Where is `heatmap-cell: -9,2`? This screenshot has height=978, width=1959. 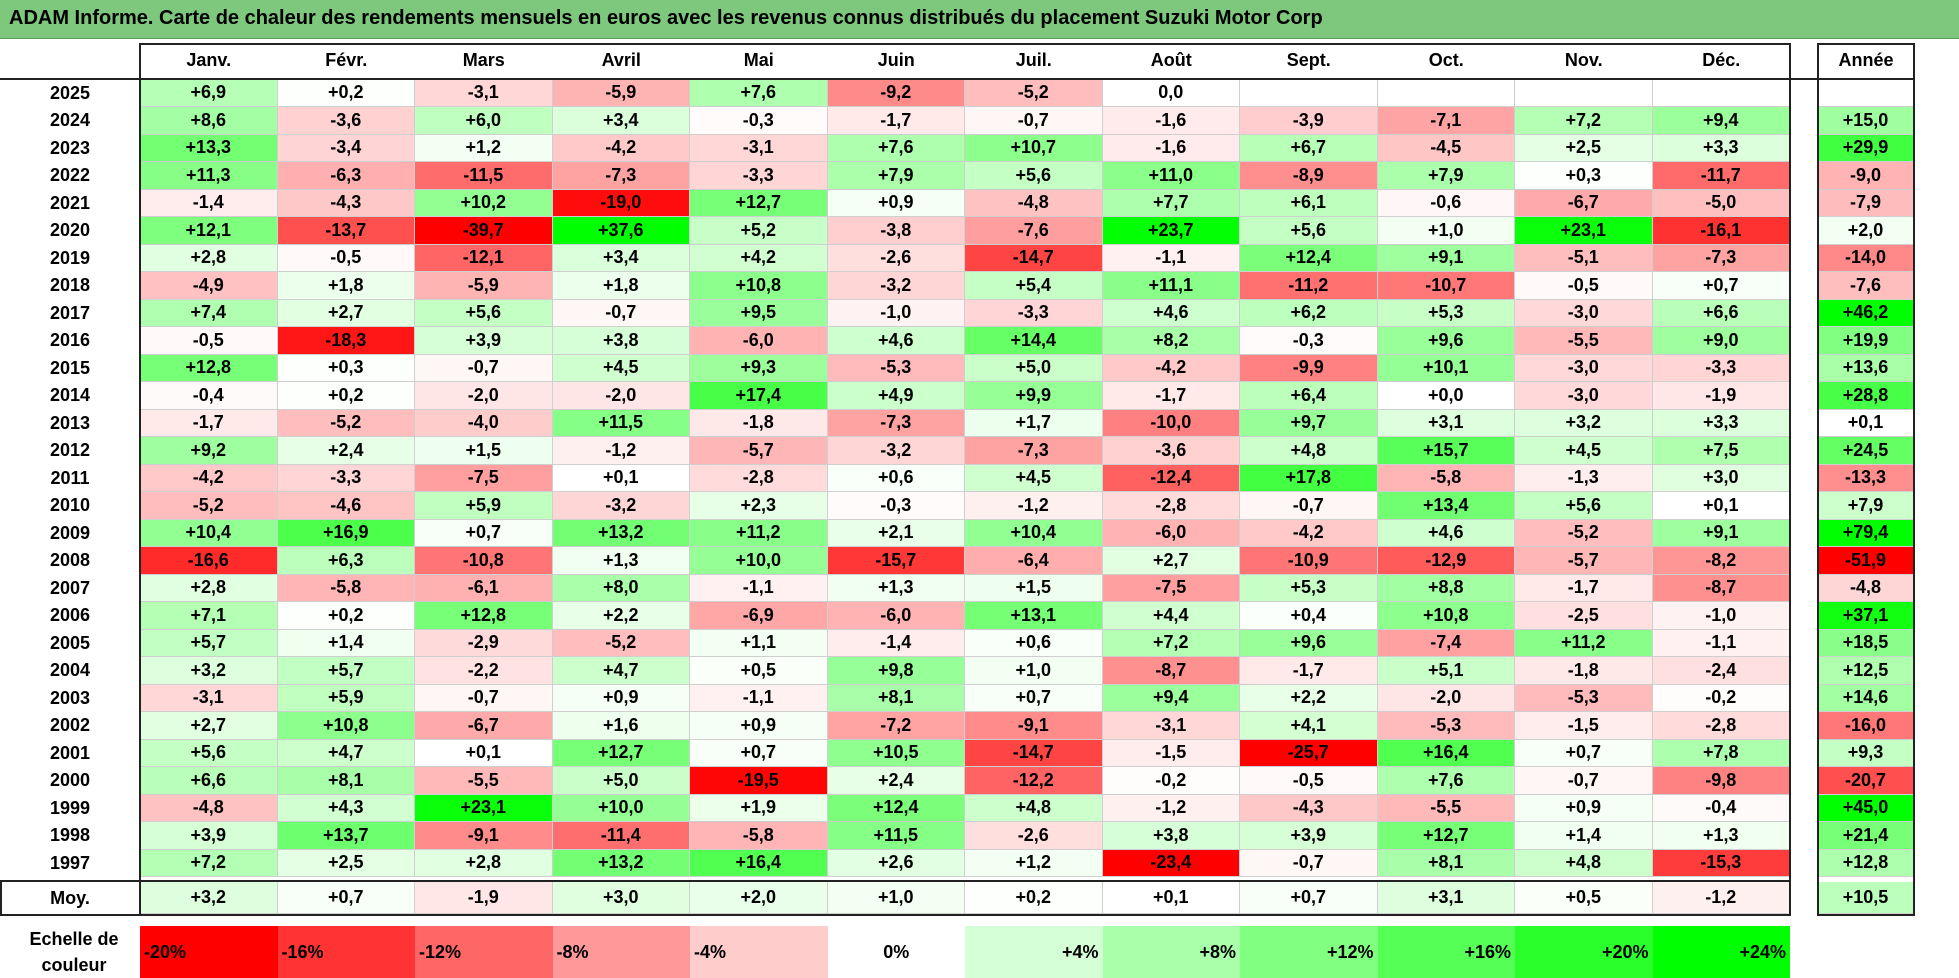
heatmap-cell: -9,2 is located at coordinates (896, 93).